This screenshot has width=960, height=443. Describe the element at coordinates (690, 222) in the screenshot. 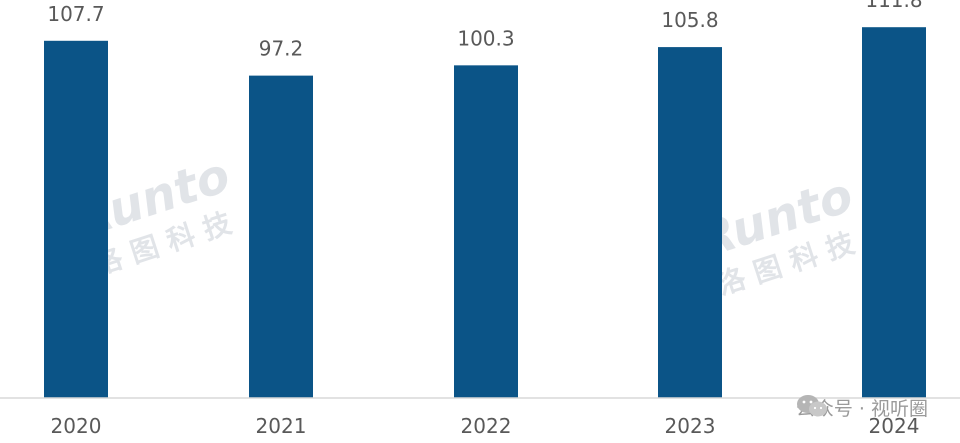

I see `bar-2023` at that location.